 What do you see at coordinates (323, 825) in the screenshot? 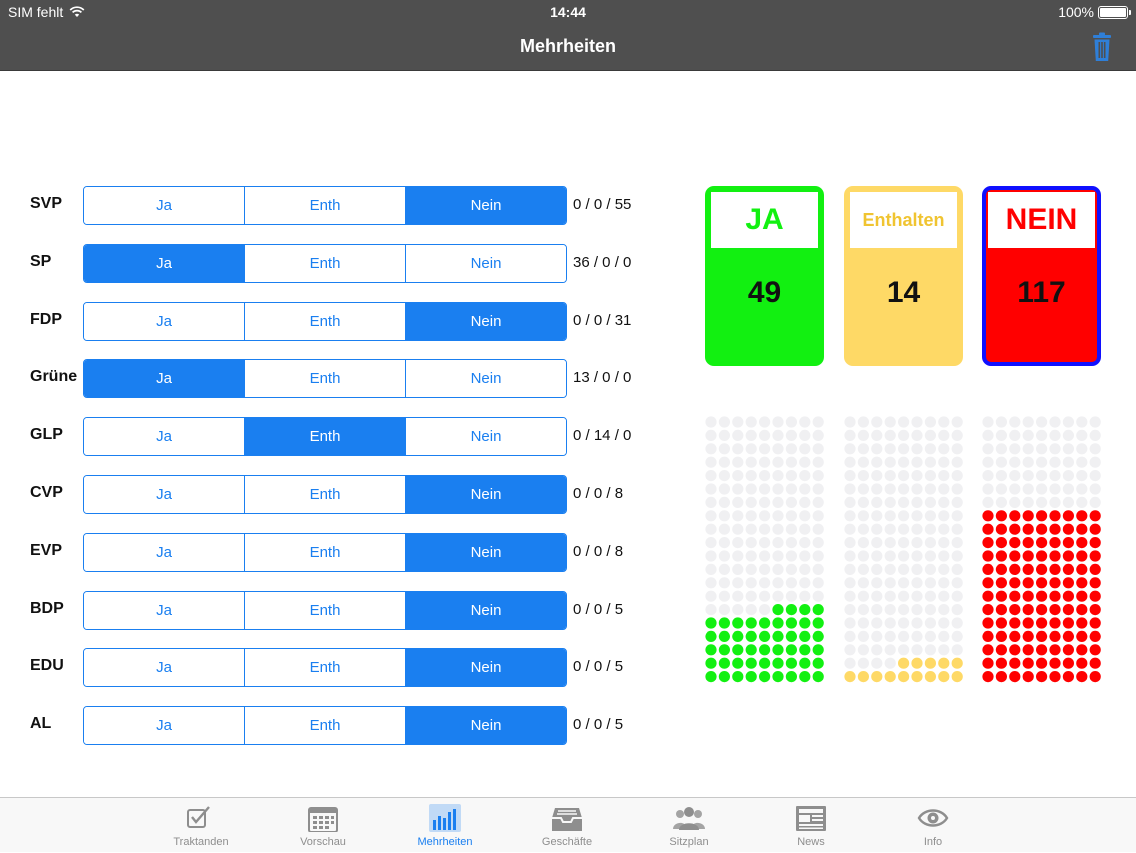
I see `tab-vorschau: Vorschau` at bounding box center [323, 825].